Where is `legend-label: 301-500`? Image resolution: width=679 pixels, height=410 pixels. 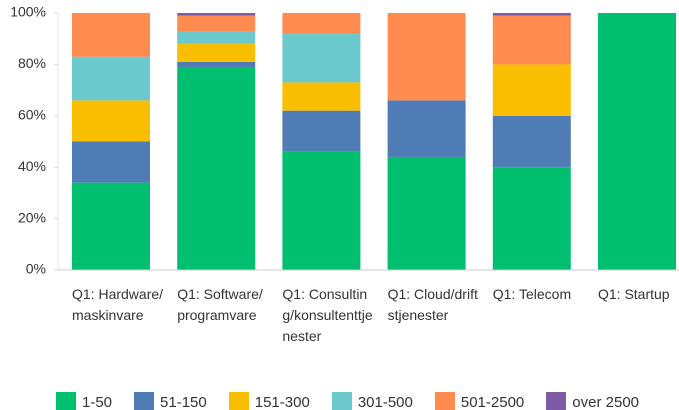 legend-label: 301-500 is located at coordinates (385, 401).